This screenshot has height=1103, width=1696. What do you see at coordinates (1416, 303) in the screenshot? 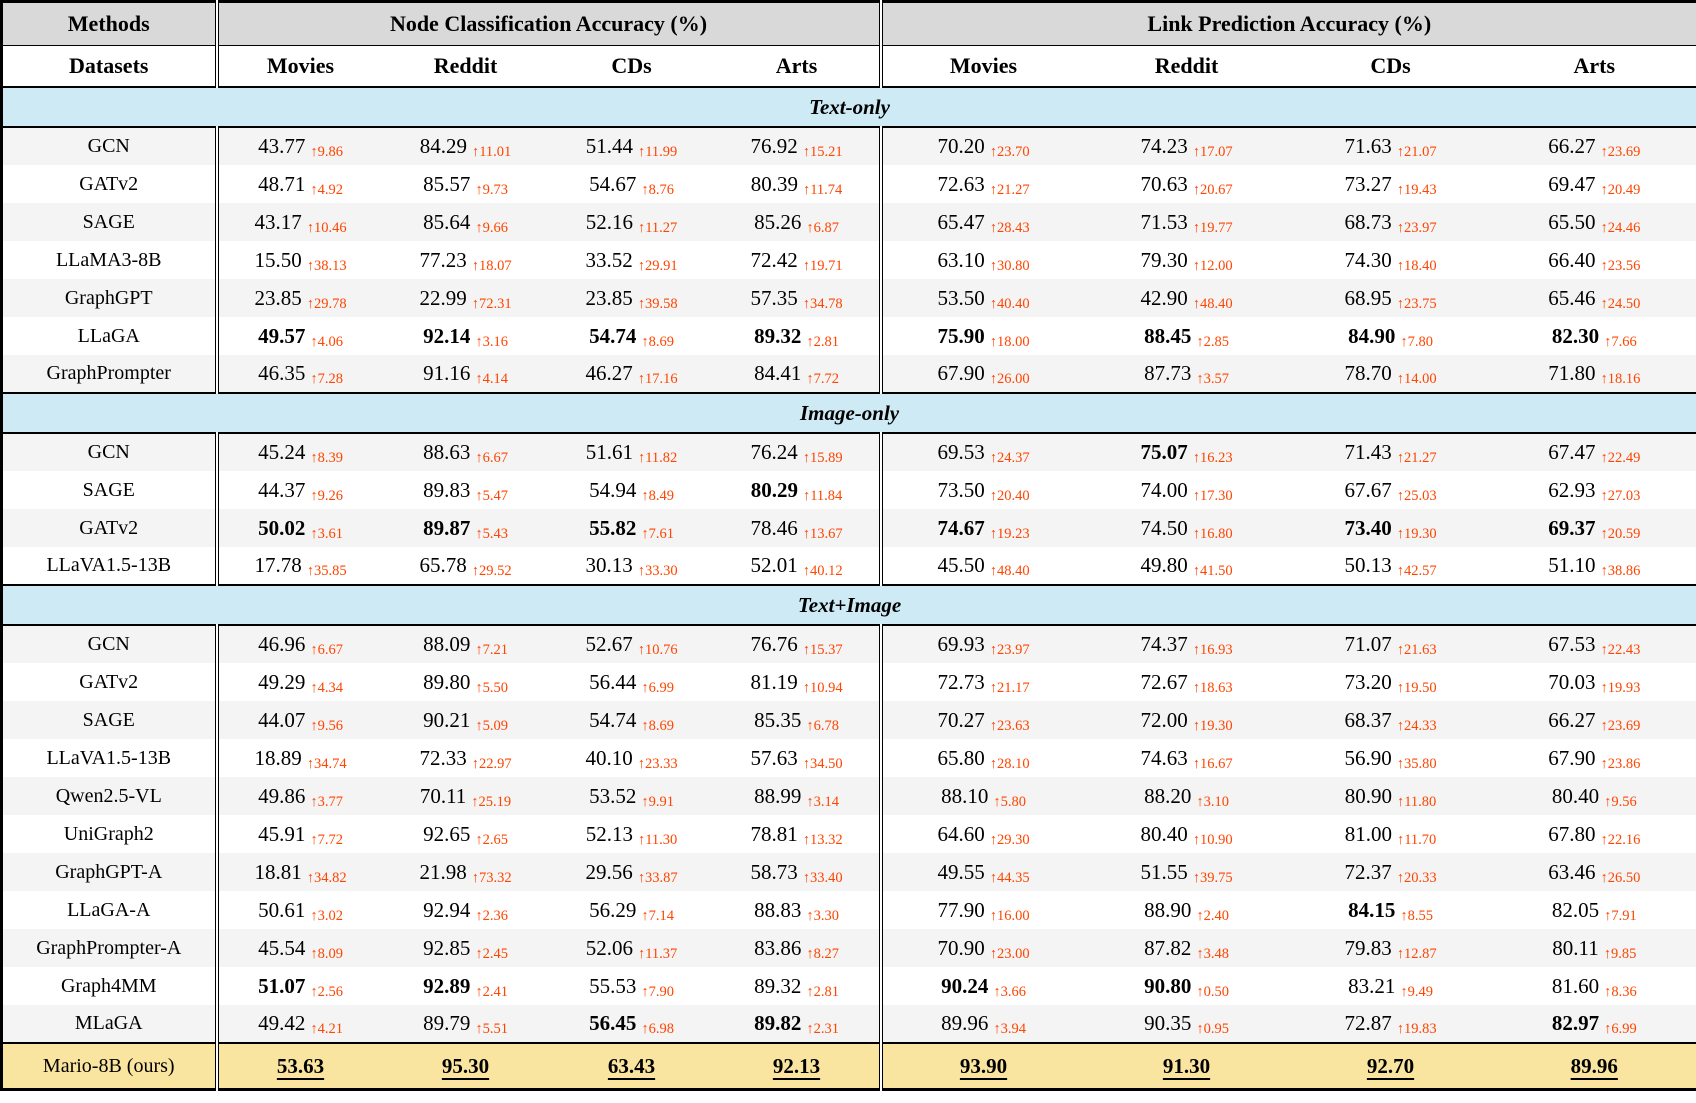
I see `improvement-delta: ↑23.75` at bounding box center [1416, 303].